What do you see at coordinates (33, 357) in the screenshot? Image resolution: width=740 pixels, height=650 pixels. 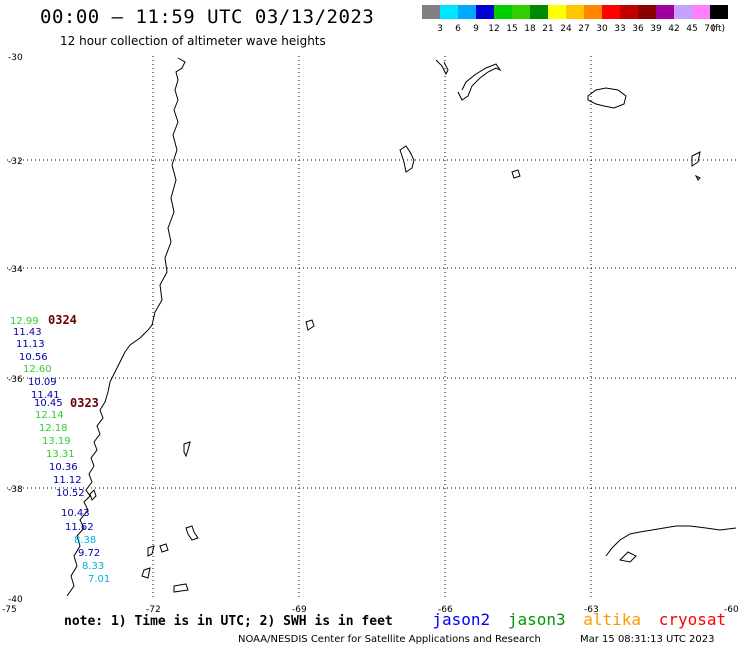 I see `wave-height-value: 10.56` at bounding box center [33, 357].